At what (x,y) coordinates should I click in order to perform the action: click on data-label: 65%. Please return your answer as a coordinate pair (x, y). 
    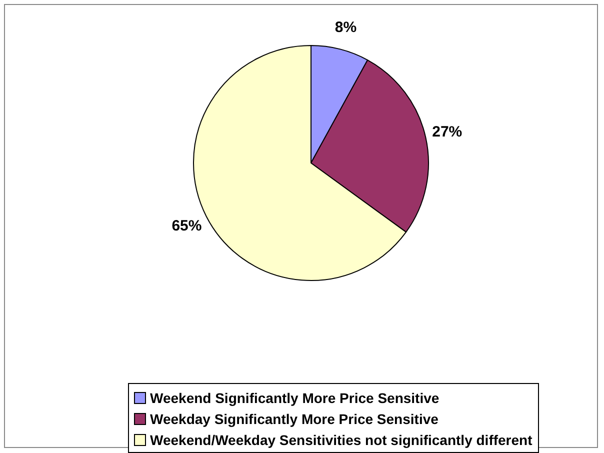
    Looking at the image, I should click on (187, 225).